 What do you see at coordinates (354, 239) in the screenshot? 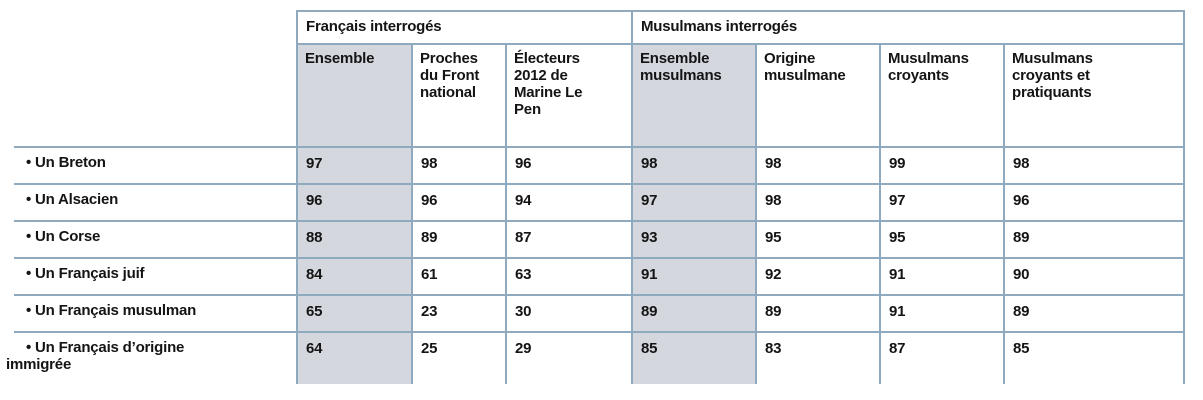
I see `data-cell: 88` at bounding box center [354, 239].